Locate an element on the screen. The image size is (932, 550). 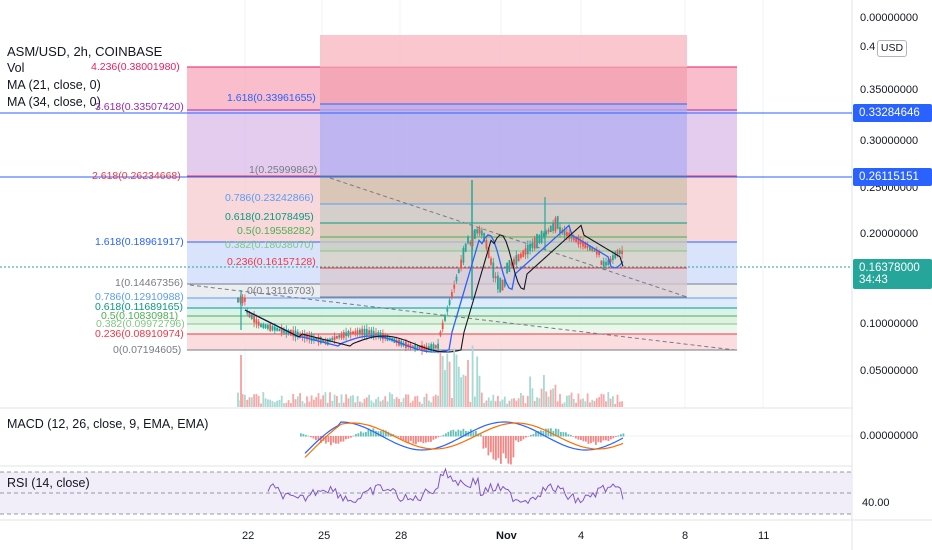
indicator-vol: Vol is located at coordinates (16, 68).